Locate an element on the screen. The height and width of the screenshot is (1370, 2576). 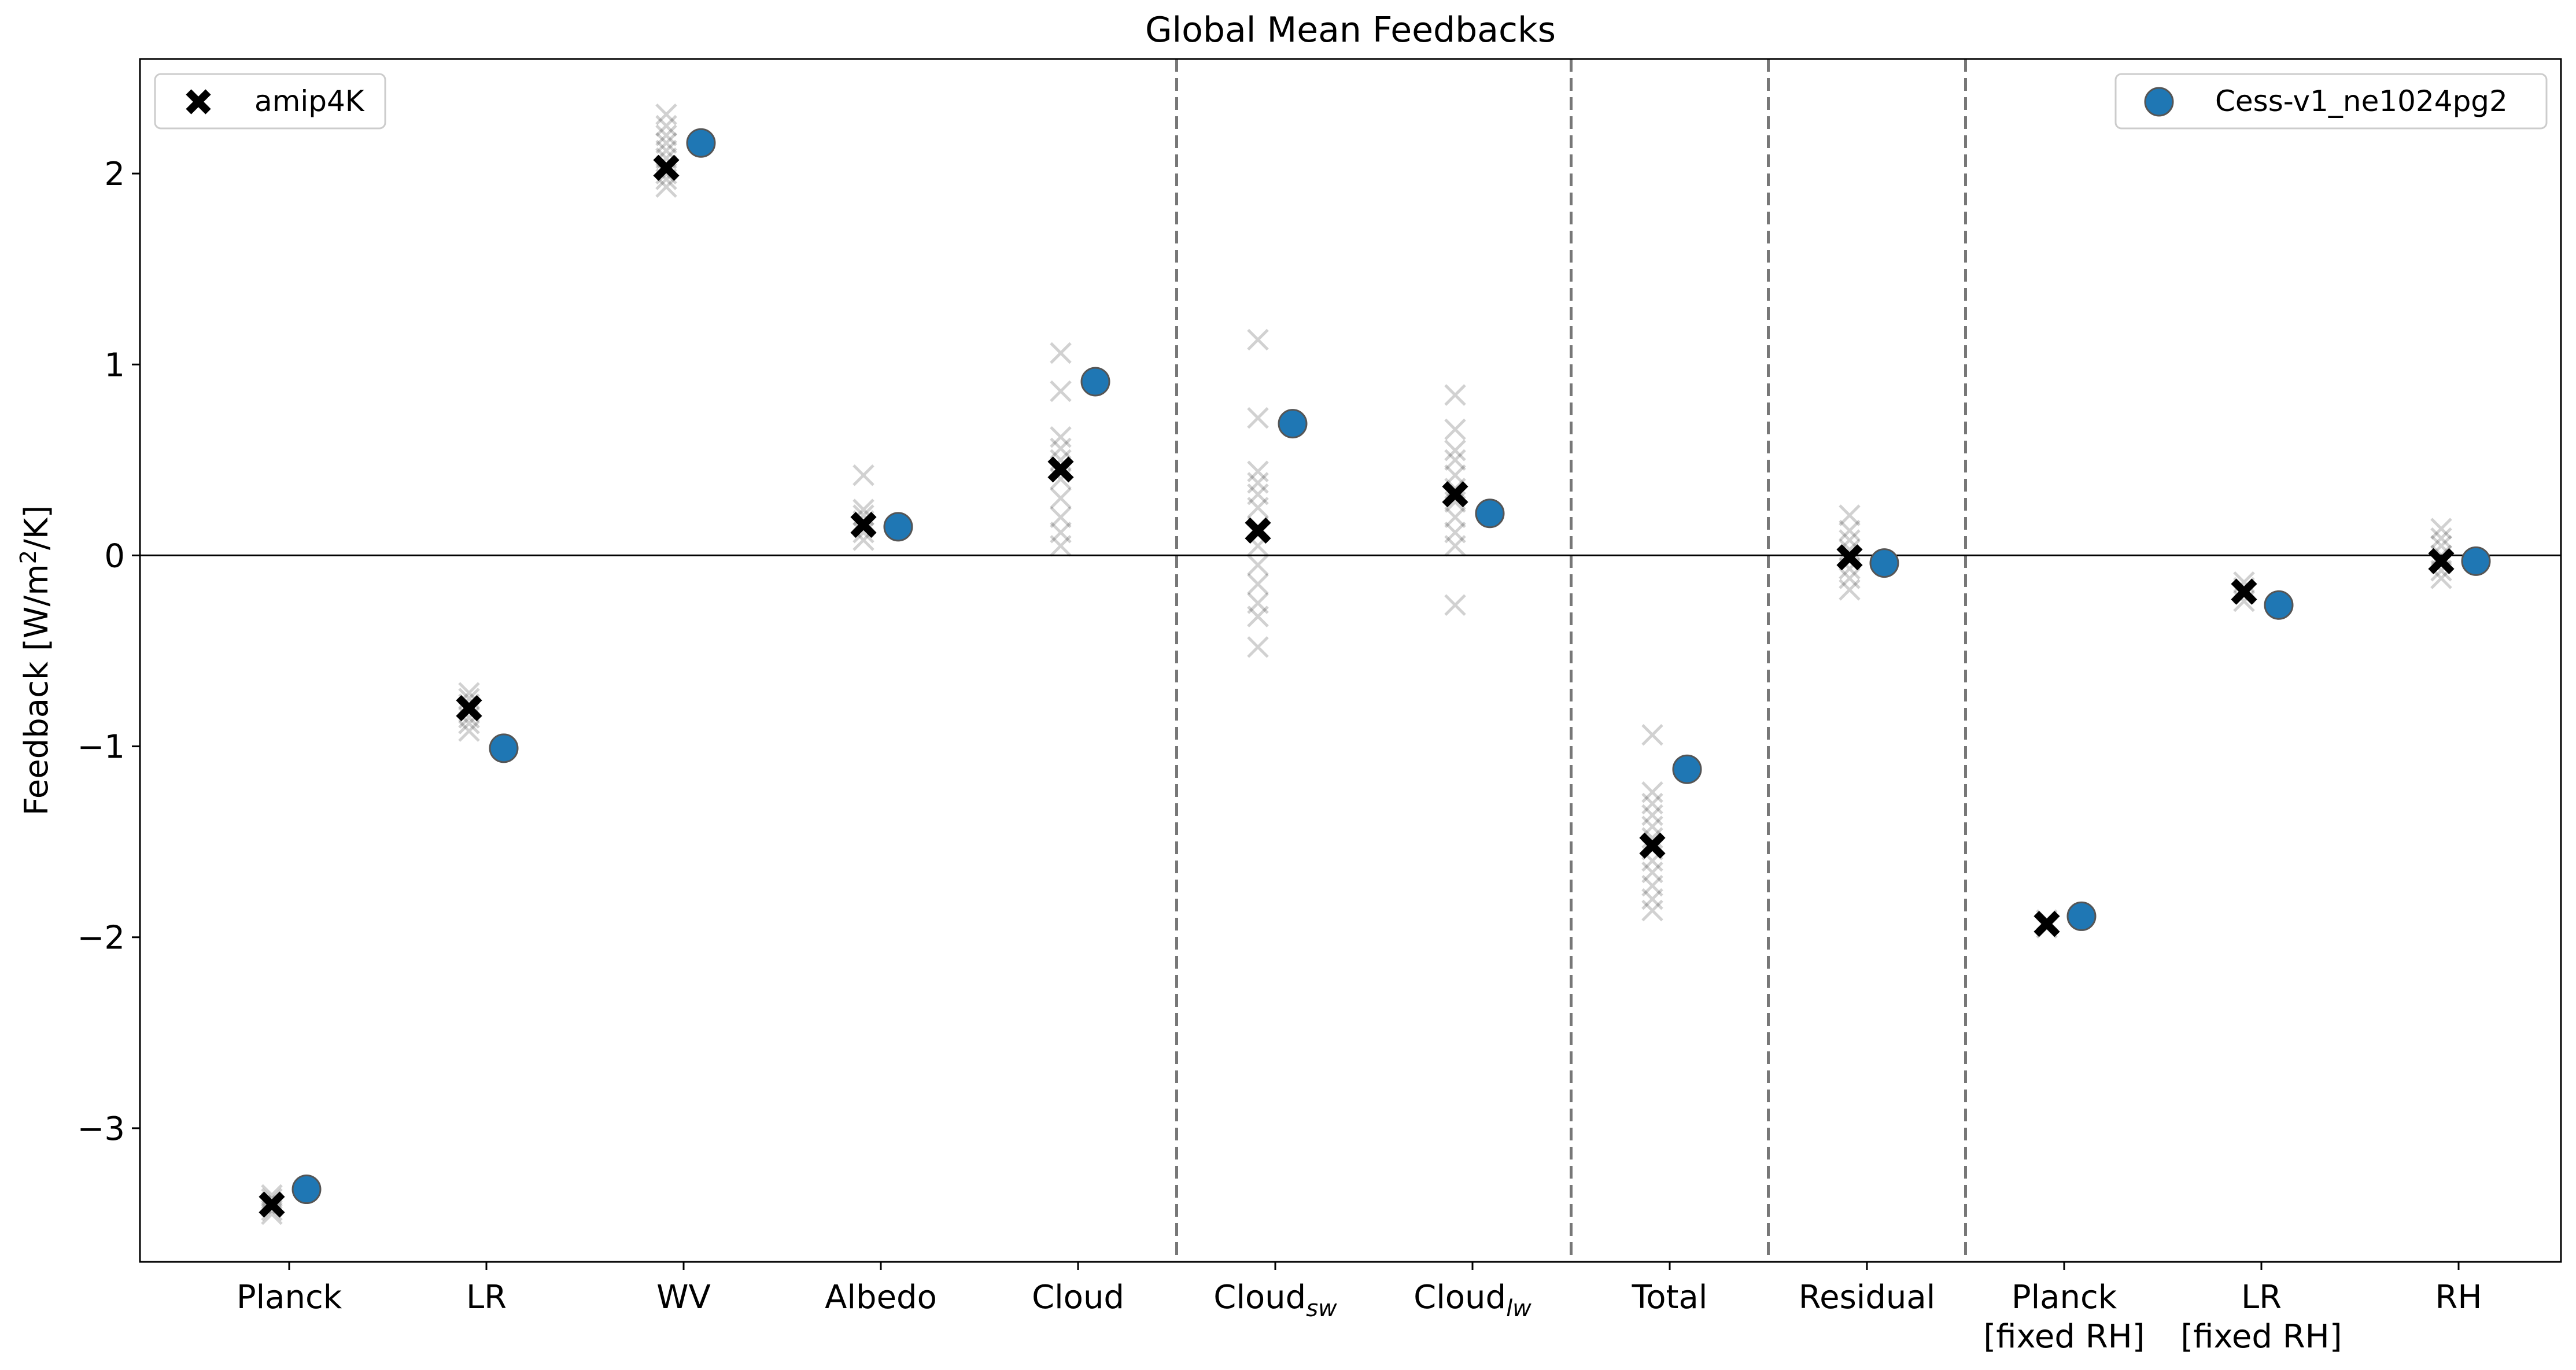
x-tick-label: WV is located at coordinates (683, 1297).